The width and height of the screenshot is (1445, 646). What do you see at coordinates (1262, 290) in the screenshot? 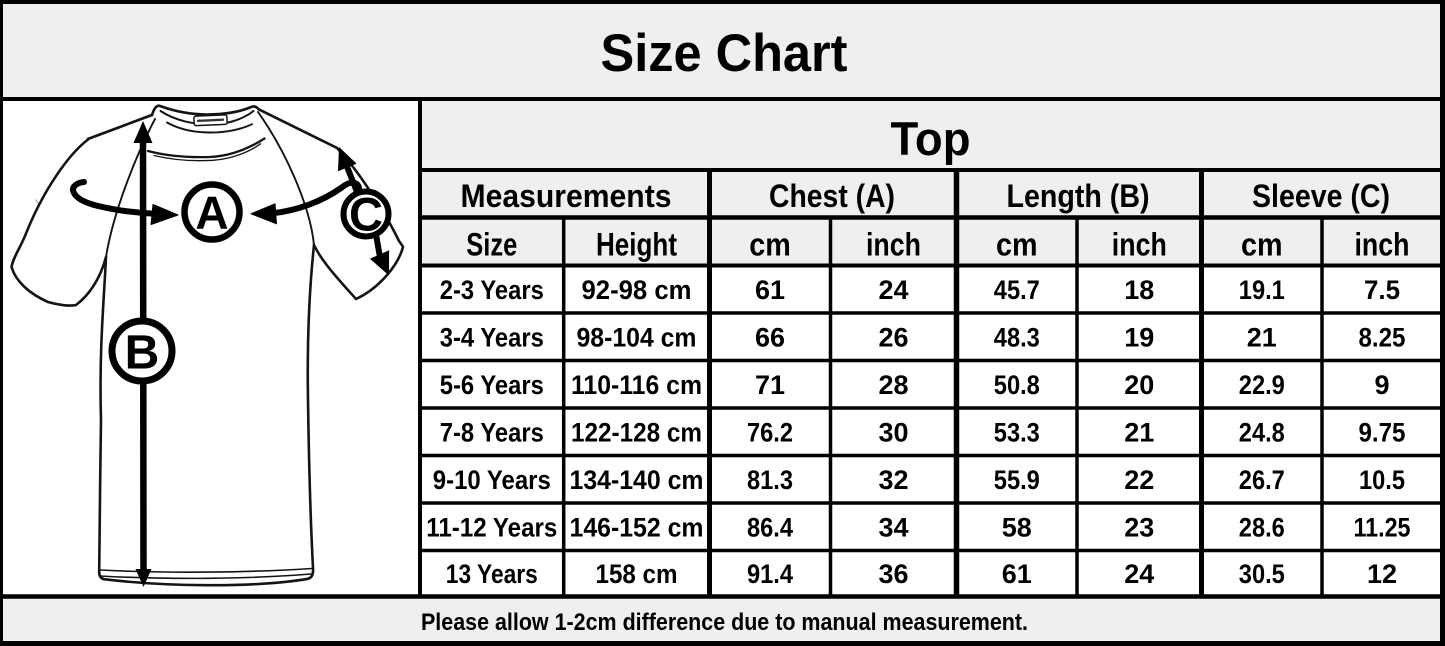
I see `svg-text: 19.1` at bounding box center [1262, 290].